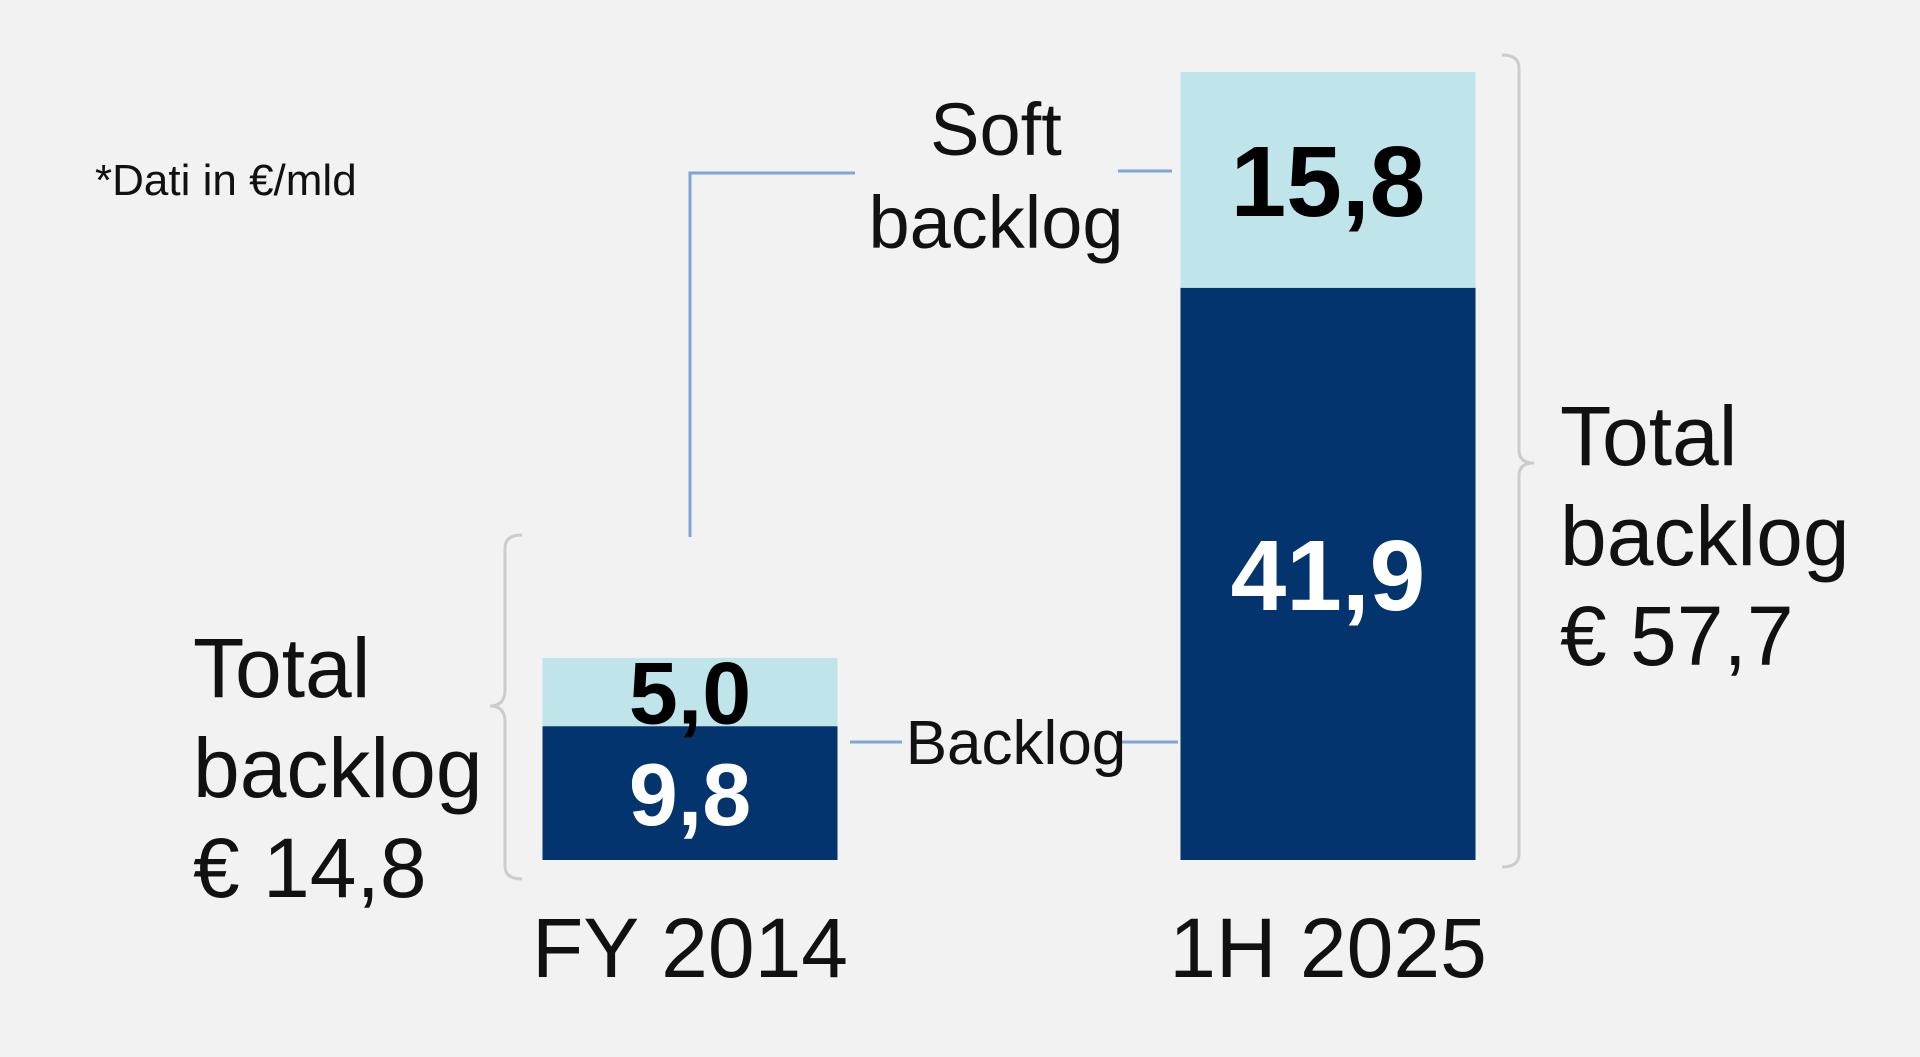 The width and height of the screenshot is (1920, 1057). What do you see at coordinates (1016, 743) in the screenshot?
I see `backlog-series-label: Backlog` at bounding box center [1016, 743].